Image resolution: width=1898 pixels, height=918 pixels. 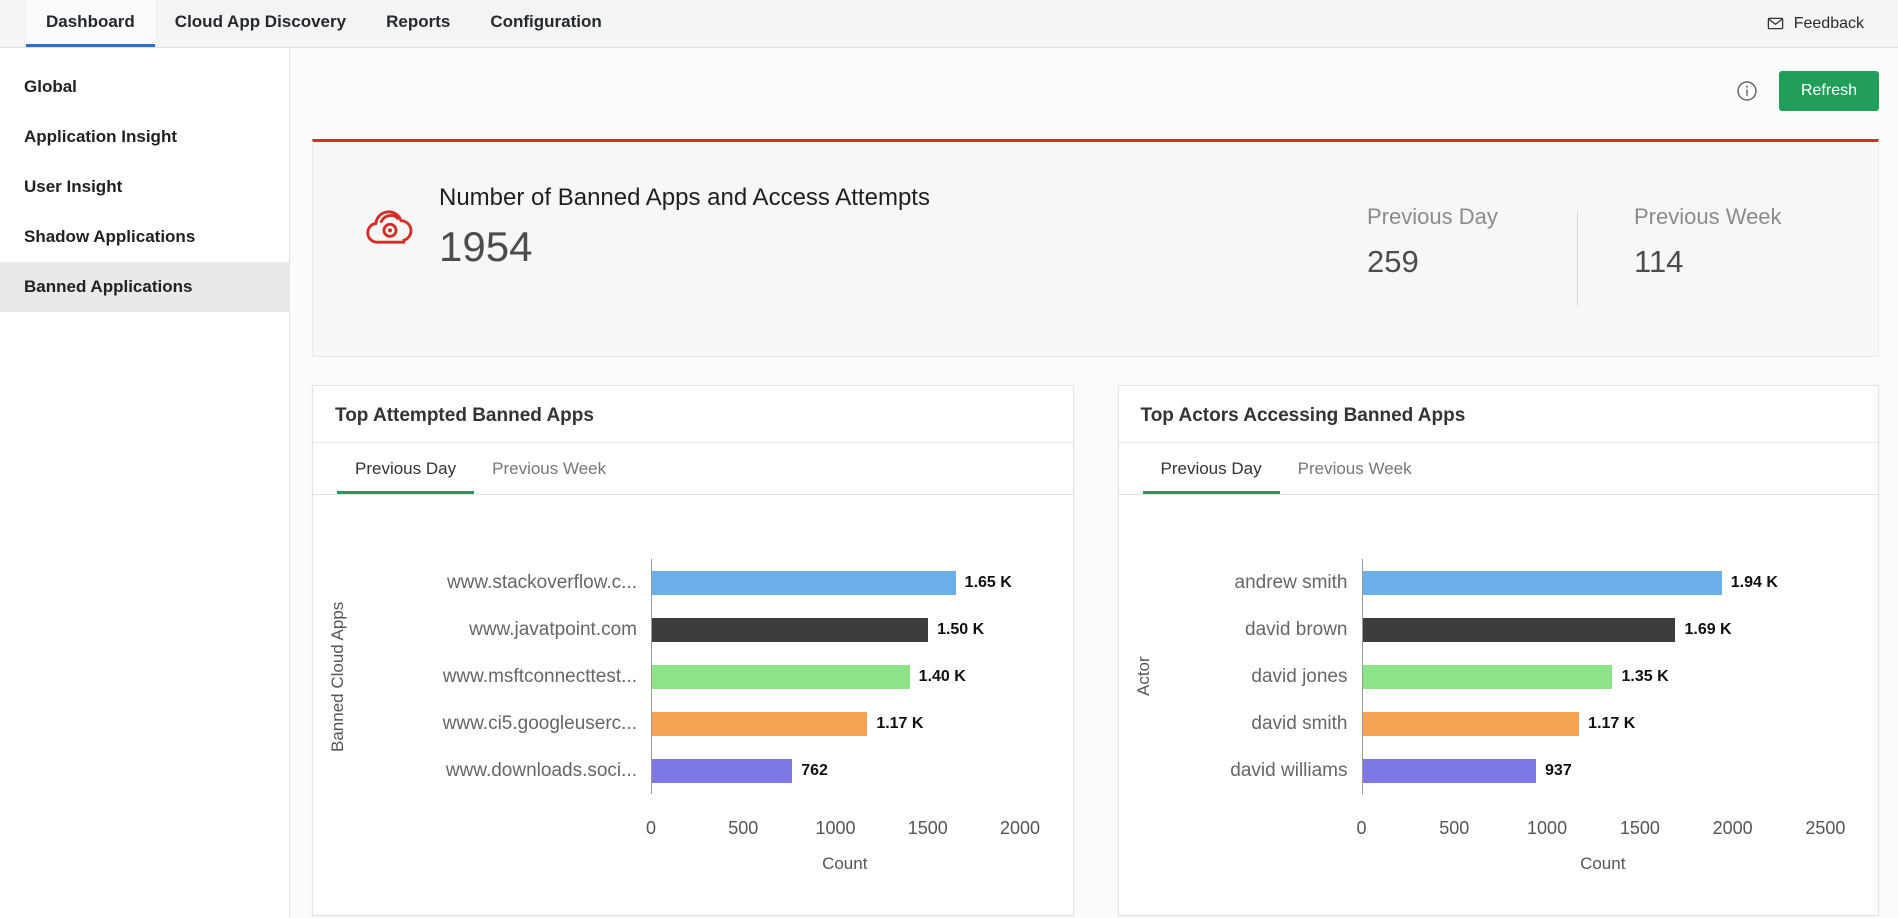 I want to click on chart-row: david brown 1.69 K, so click(x=1501, y=629).